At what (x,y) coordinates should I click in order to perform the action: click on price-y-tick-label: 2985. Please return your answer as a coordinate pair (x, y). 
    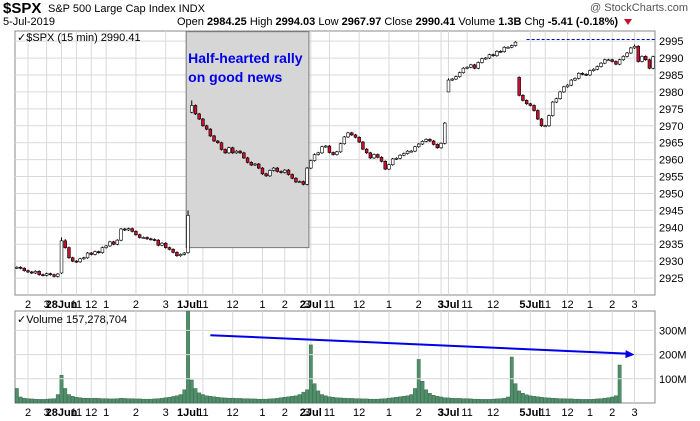
    Looking at the image, I should click on (671, 76).